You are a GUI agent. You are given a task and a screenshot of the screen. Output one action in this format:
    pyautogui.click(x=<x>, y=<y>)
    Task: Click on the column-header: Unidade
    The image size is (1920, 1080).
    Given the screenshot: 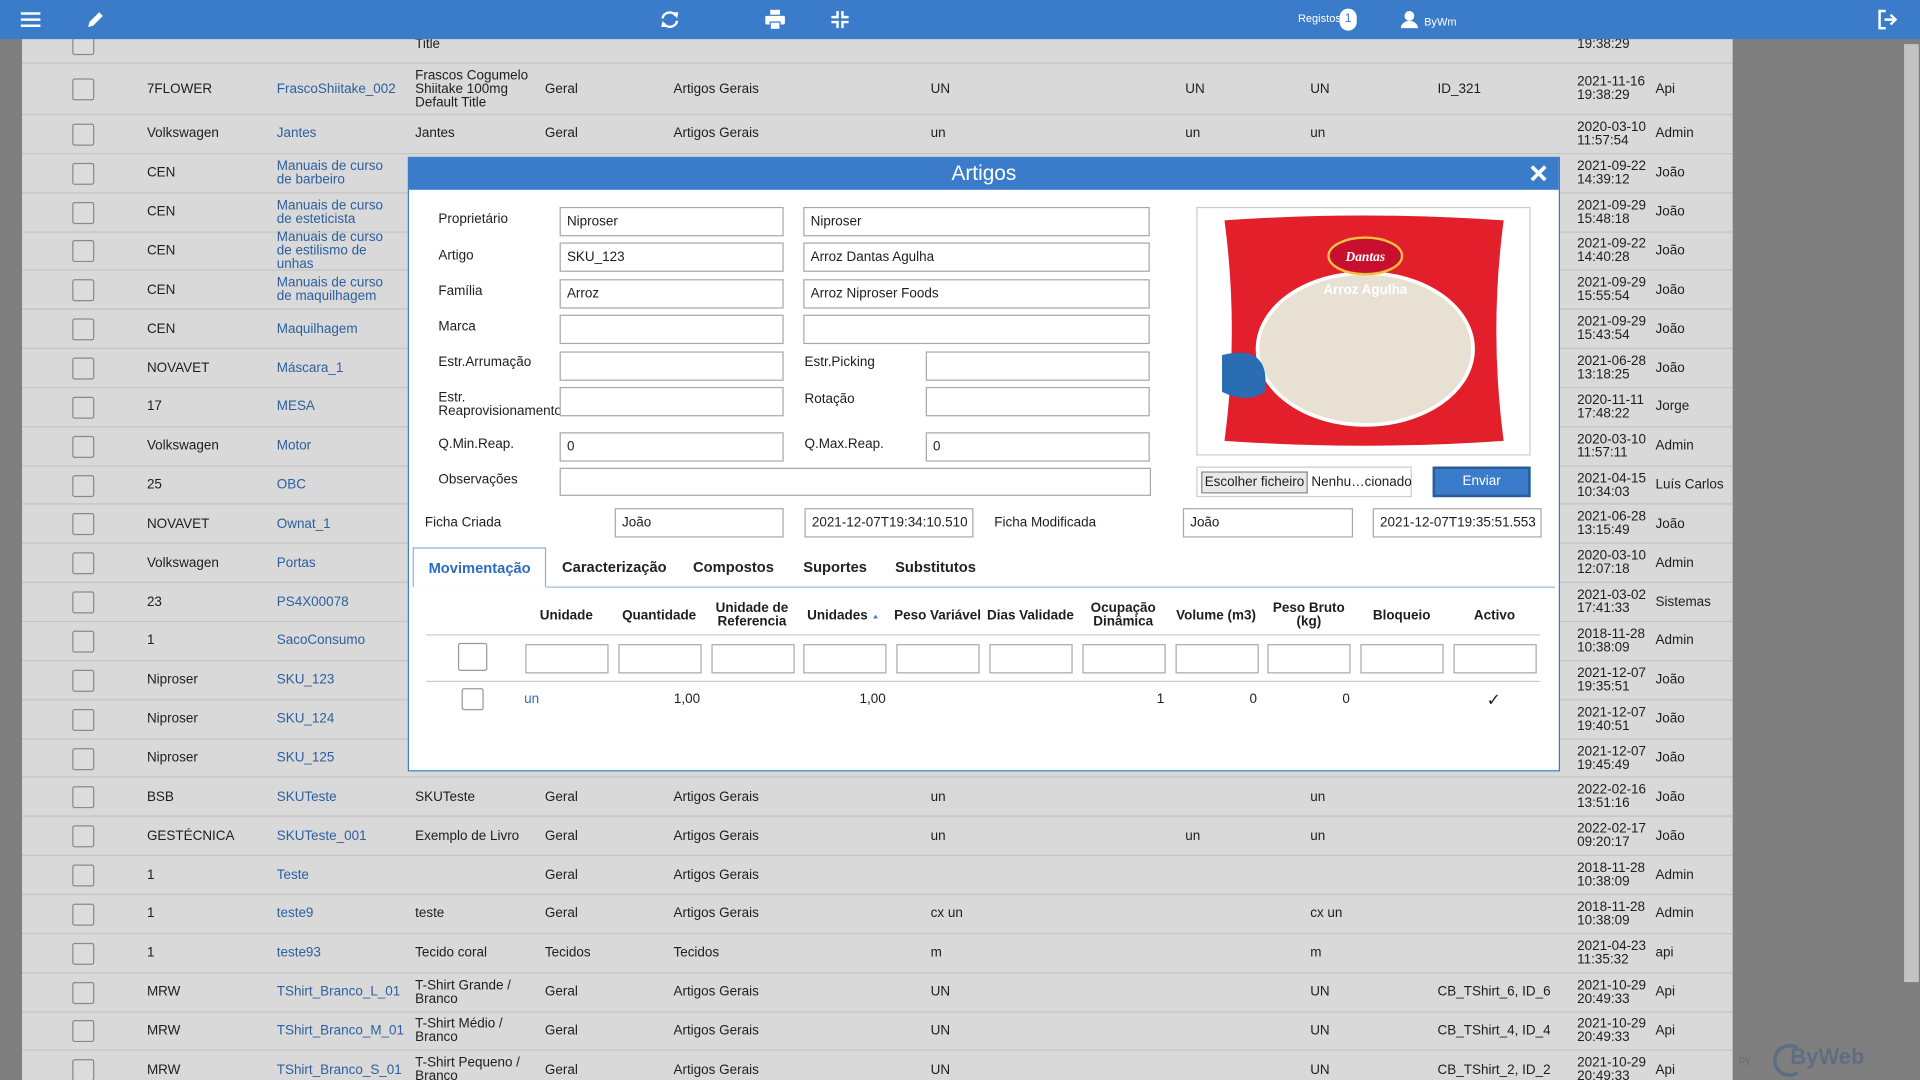 What is the action you would take?
    pyautogui.click(x=566, y=616)
    